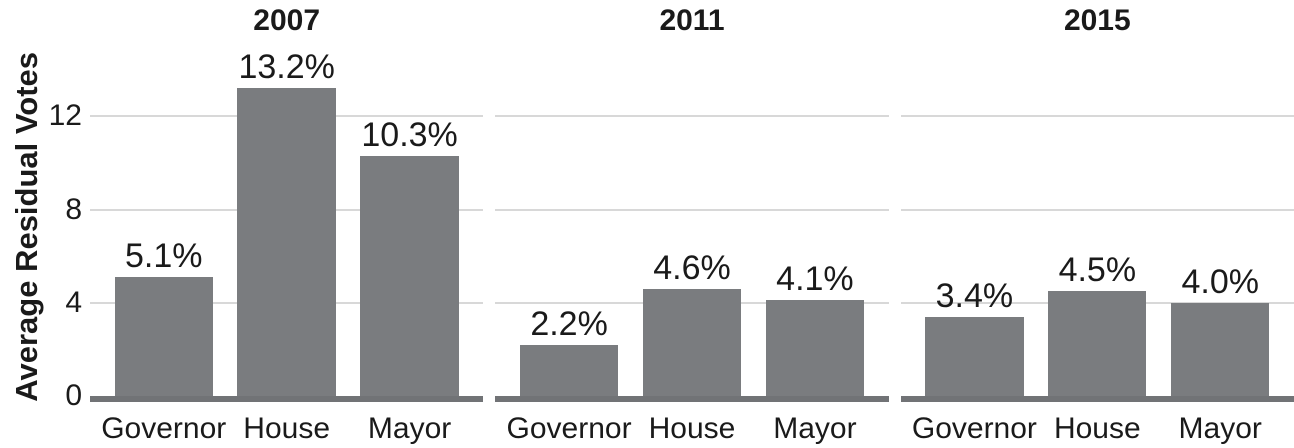  What do you see at coordinates (66, 425) in the screenshot?
I see `ticks-category-spacer` at bounding box center [66, 425].